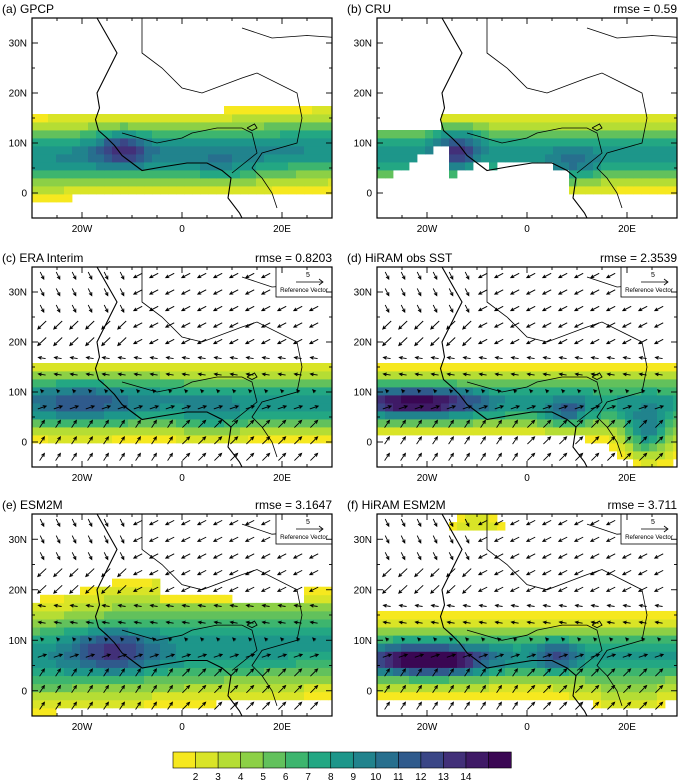 The height and width of the screenshot is (781, 685). I want to click on country-border, so click(189, 150).